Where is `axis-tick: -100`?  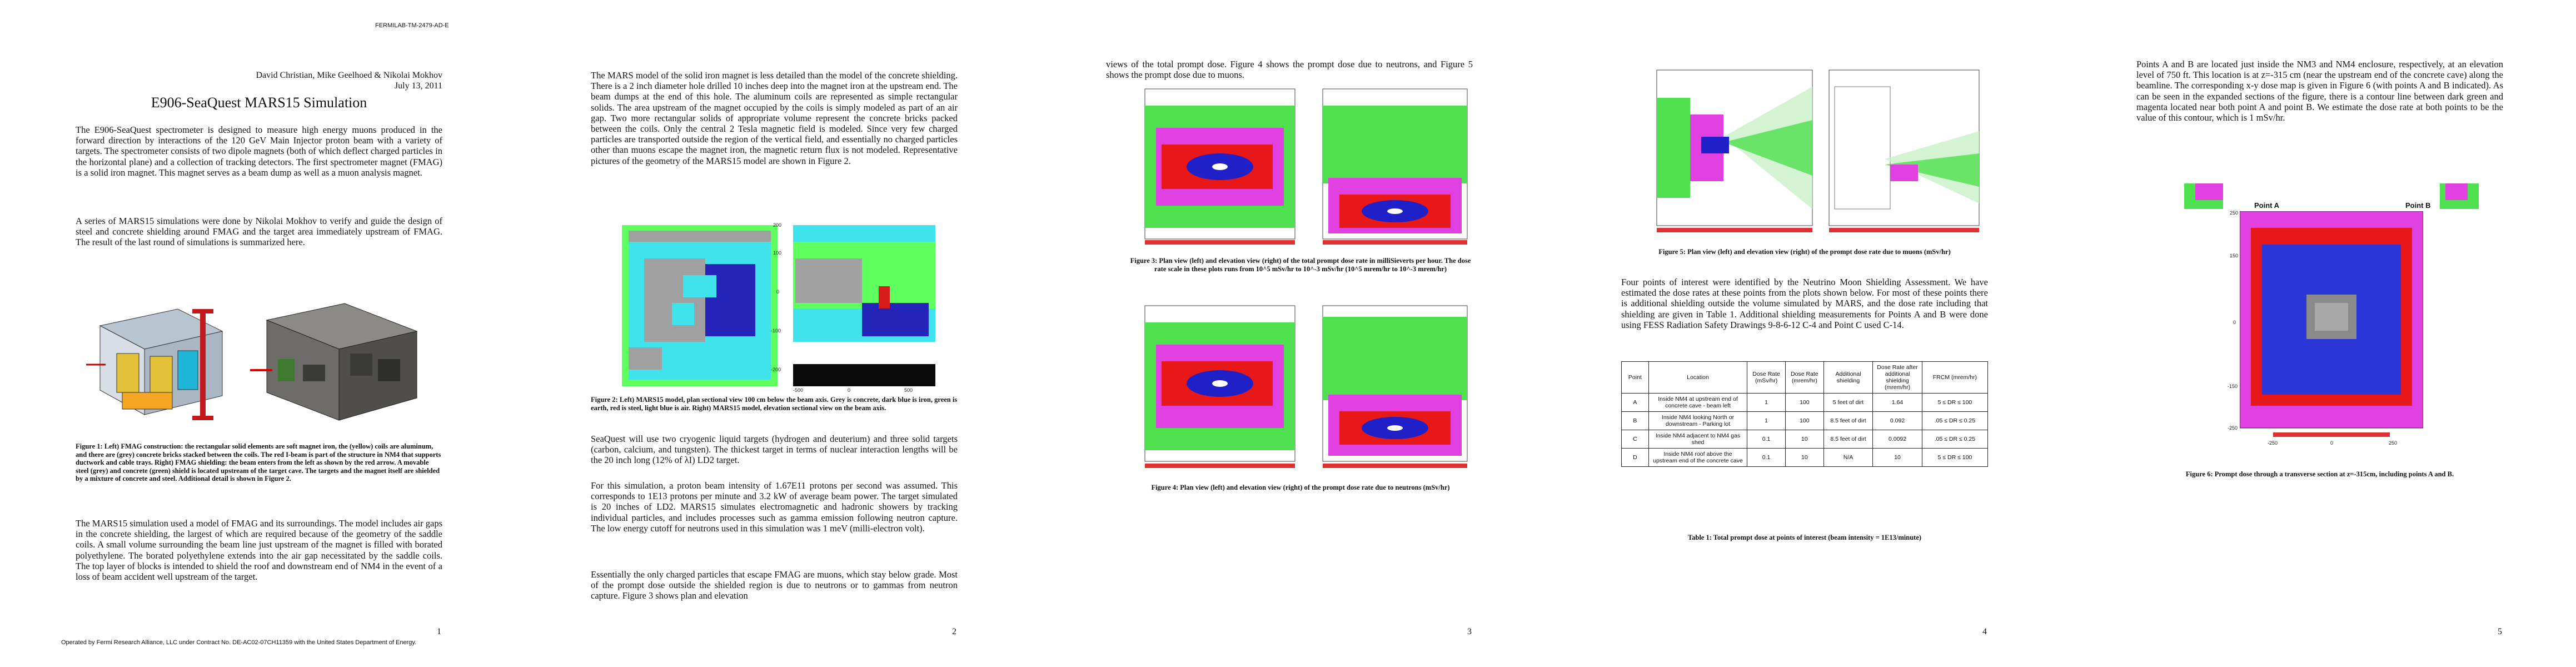 axis-tick: -100 is located at coordinates (776, 331).